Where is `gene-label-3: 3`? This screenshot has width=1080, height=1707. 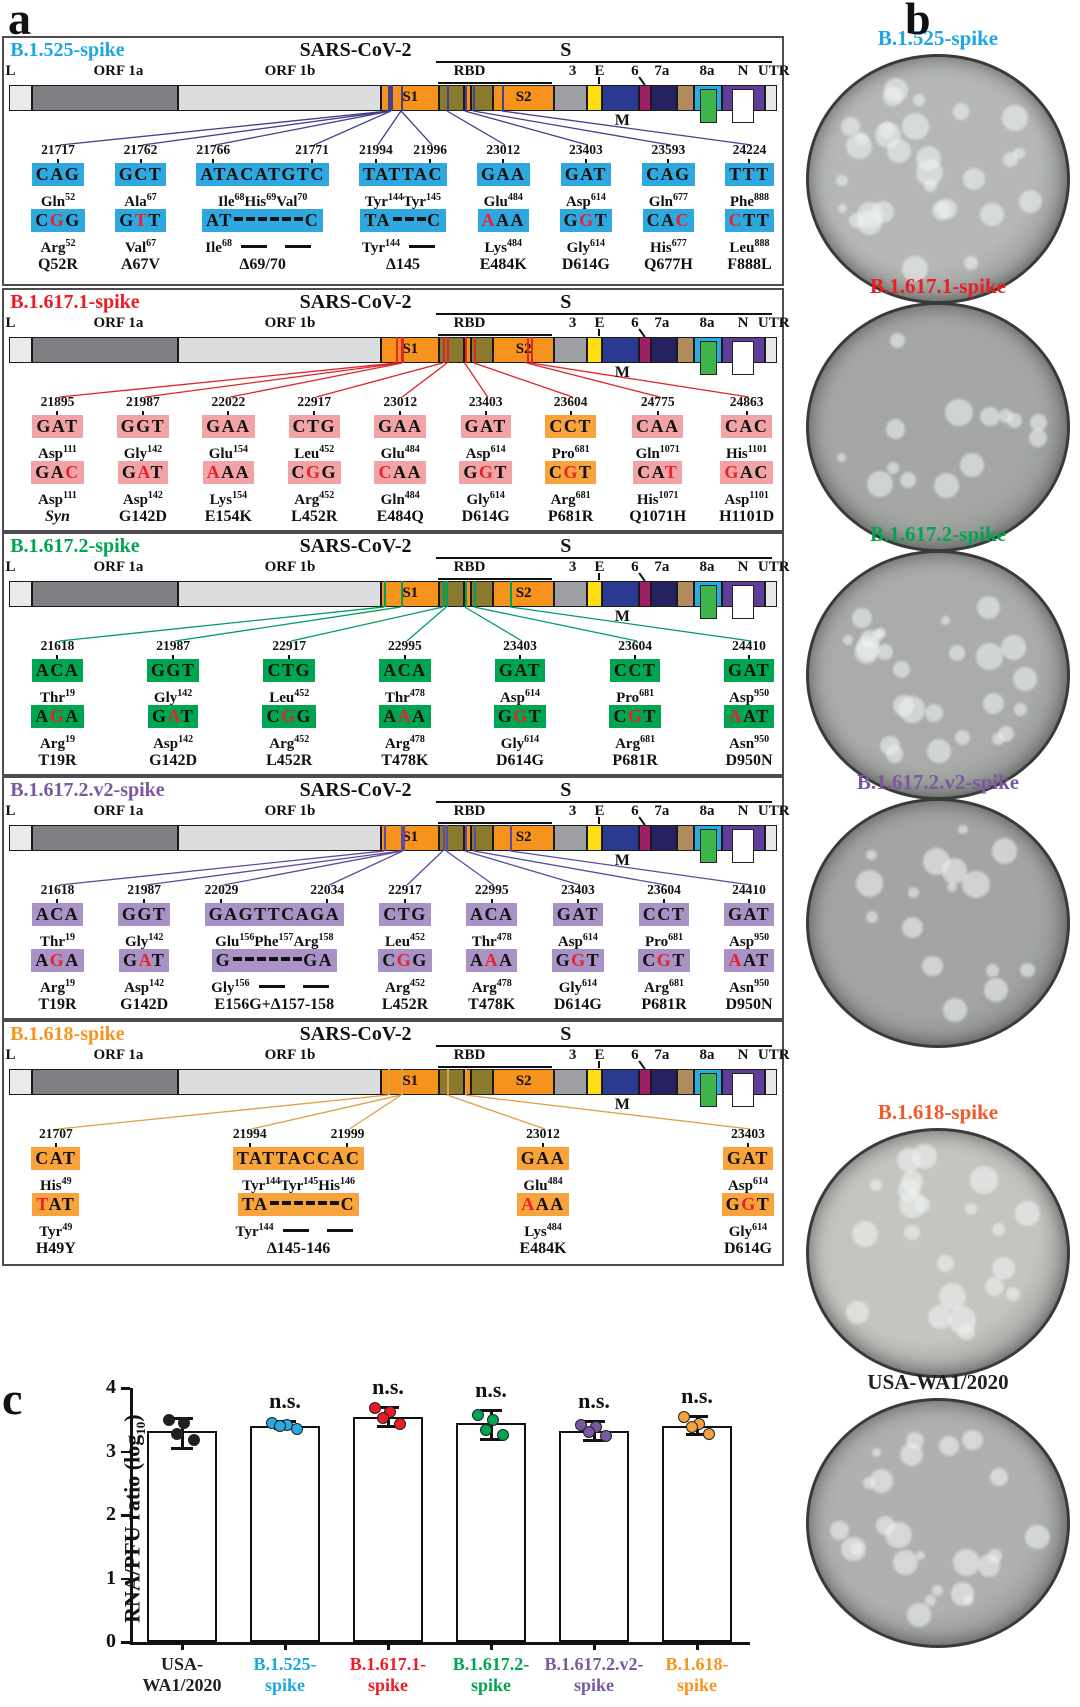 gene-label-3: 3 is located at coordinates (572, 811).